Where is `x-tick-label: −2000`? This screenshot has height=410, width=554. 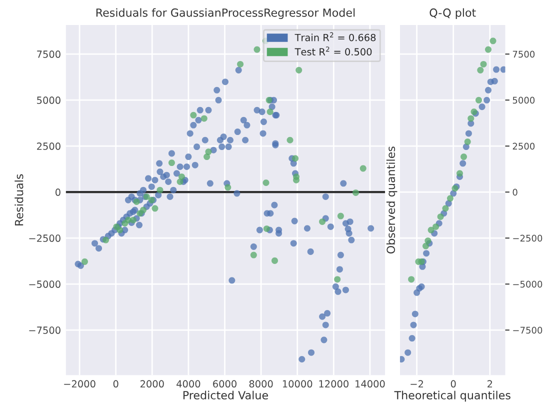
x-tick-label: −2000 is located at coordinates (80, 384).